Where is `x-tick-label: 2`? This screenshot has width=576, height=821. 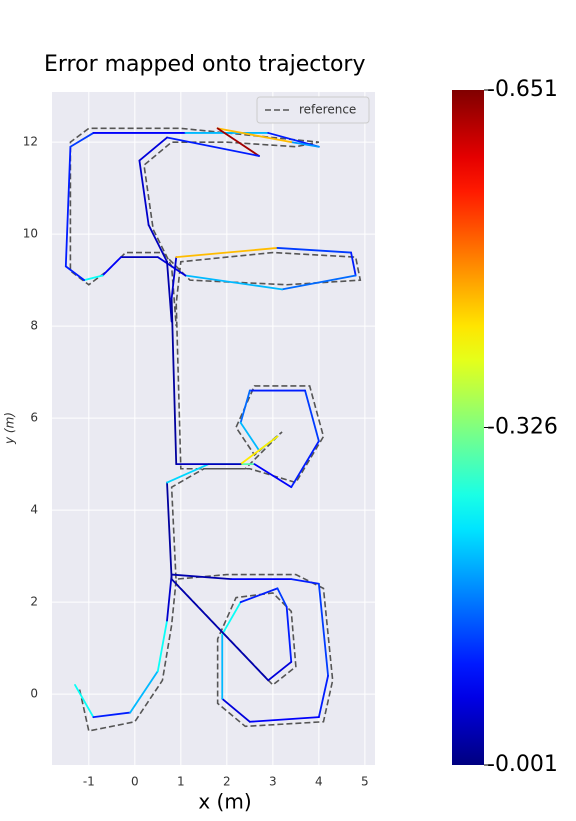 x-tick-label: 2 is located at coordinates (227, 782).